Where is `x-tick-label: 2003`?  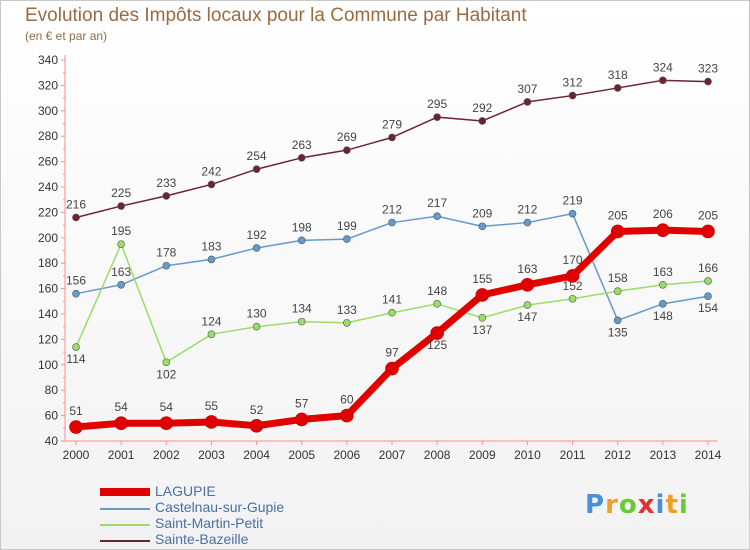 x-tick-label: 2003 is located at coordinates (211, 455).